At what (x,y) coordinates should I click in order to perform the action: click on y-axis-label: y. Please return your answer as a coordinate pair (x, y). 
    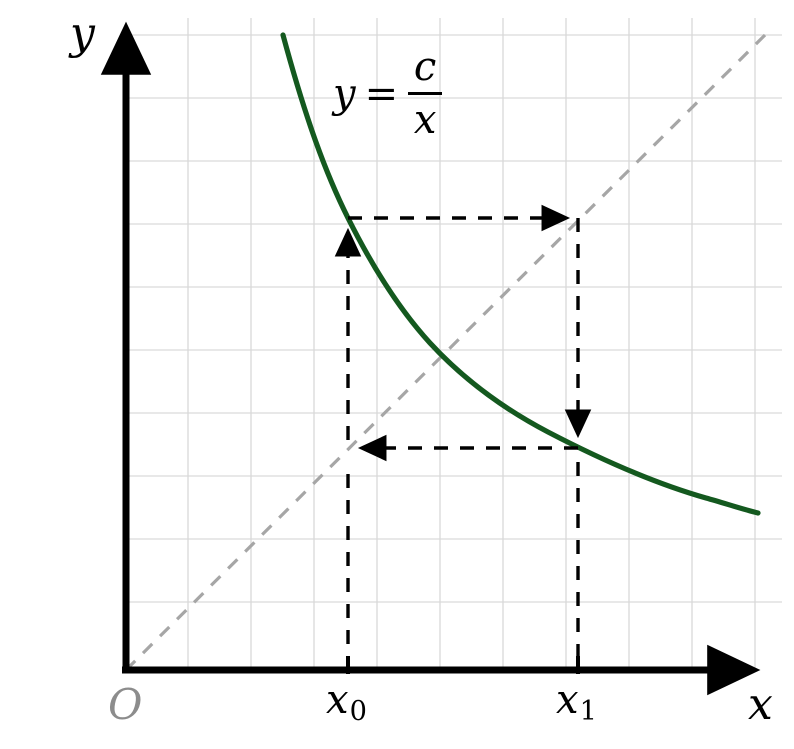
    Looking at the image, I should click on (82, 33).